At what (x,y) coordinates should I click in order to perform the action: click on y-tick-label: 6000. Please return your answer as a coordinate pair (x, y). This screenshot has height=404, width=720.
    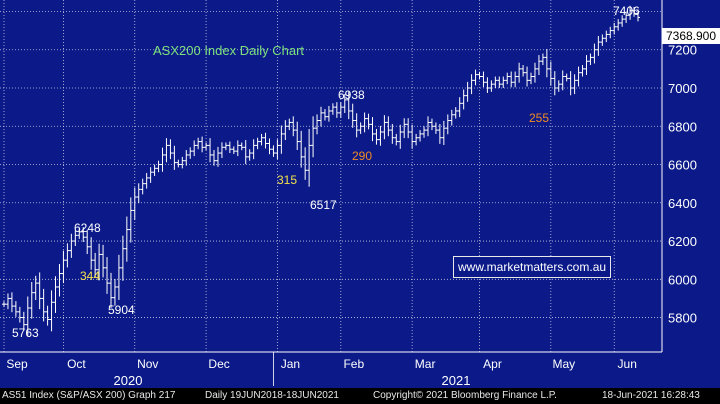
    Looking at the image, I should click on (682, 279).